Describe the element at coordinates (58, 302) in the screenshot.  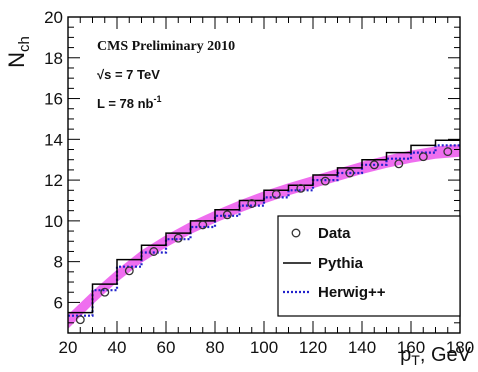
I see `y-tick-label: 6` at that location.